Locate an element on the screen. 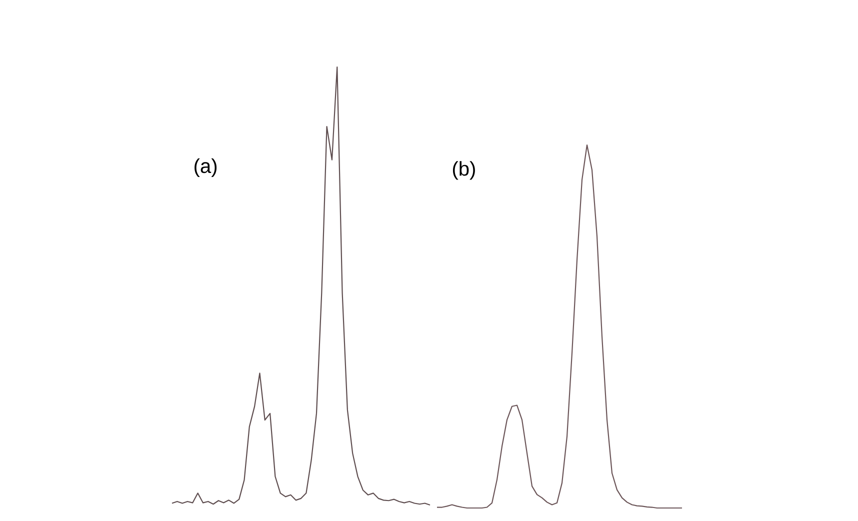  text: (b) is located at coordinates (463, 170).